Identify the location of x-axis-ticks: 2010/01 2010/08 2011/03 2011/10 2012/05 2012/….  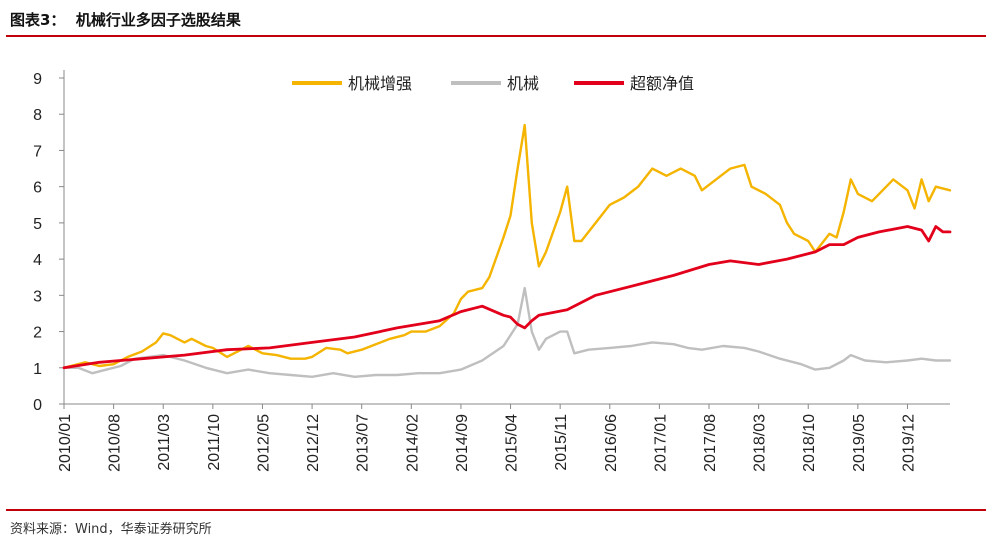
(487, 438).